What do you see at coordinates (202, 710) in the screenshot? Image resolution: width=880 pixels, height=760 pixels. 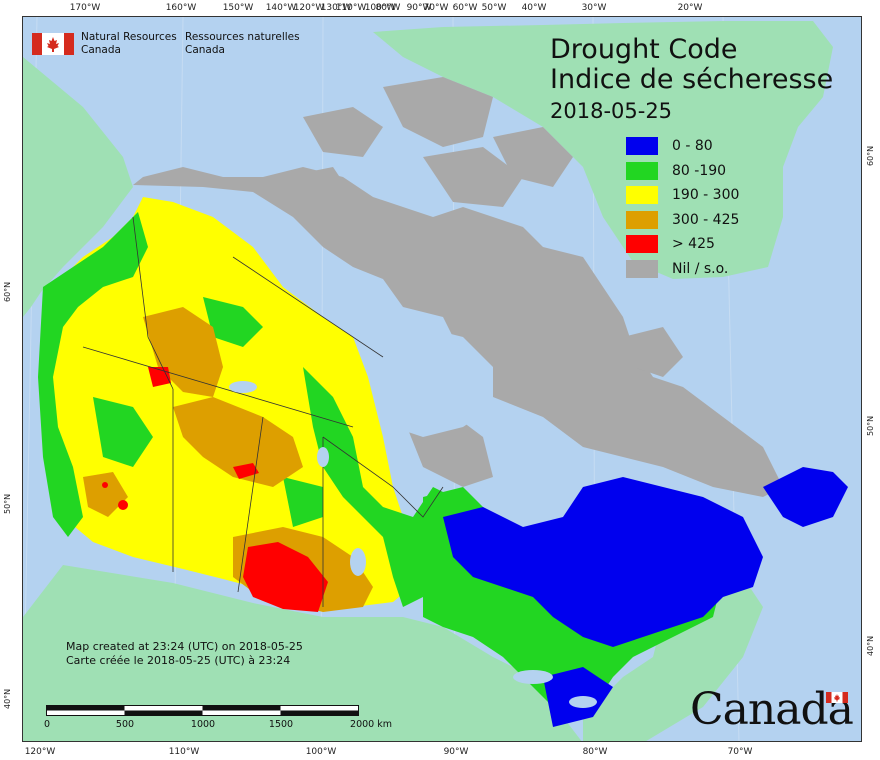 I see `scale-bar` at bounding box center [202, 710].